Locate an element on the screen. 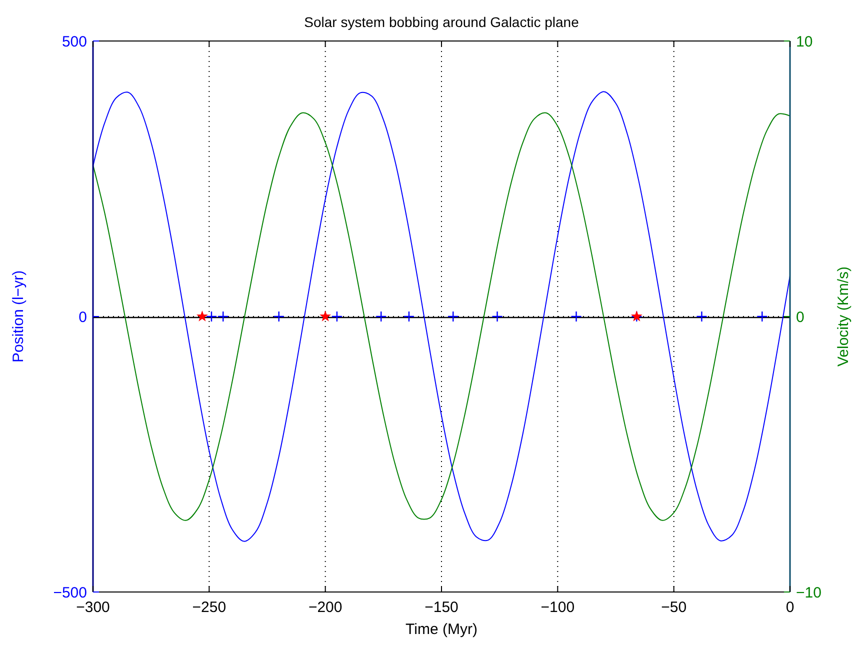 The height and width of the screenshot is (648, 859). y2-axis-title: Velocity (Km/s) is located at coordinates (843, 316).